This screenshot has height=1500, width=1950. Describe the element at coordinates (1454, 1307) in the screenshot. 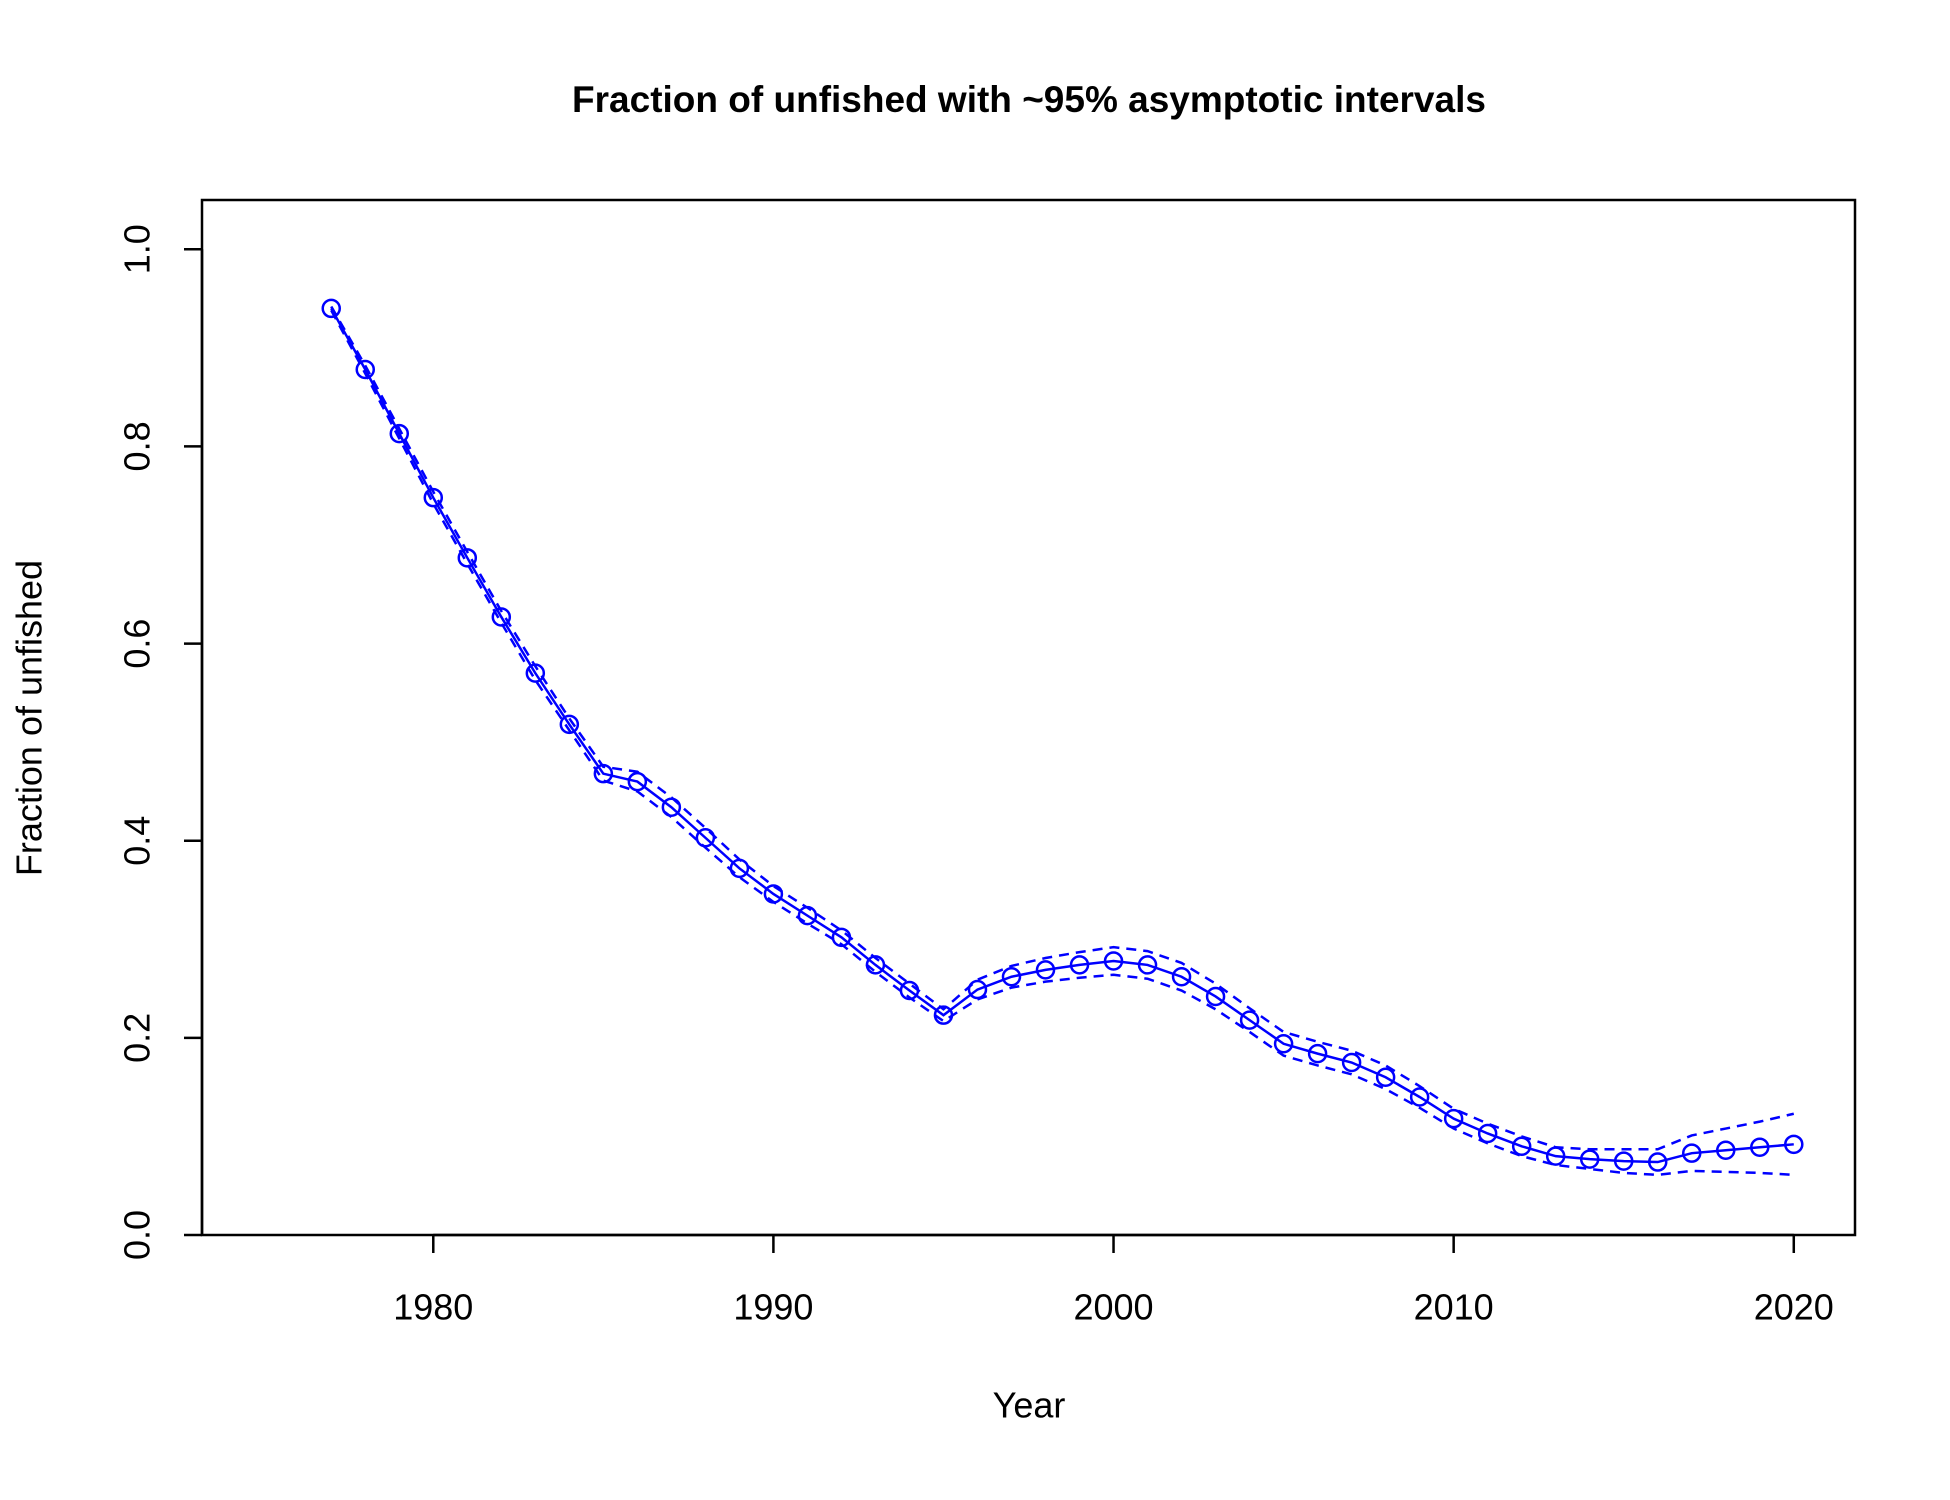

I see `x-tick-label: 2010` at that location.